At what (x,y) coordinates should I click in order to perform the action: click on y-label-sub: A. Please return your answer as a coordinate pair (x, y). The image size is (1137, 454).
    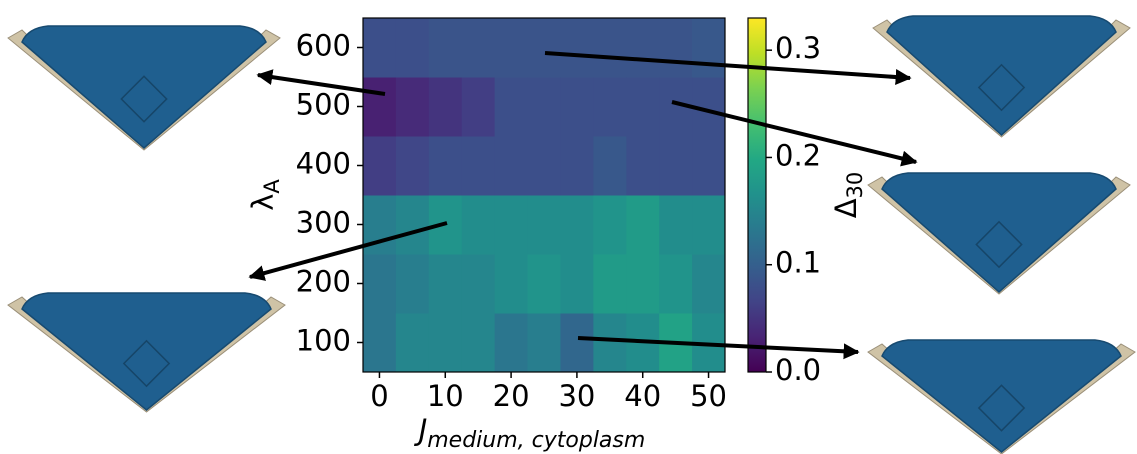
    Looking at the image, I should click on (272, 186).